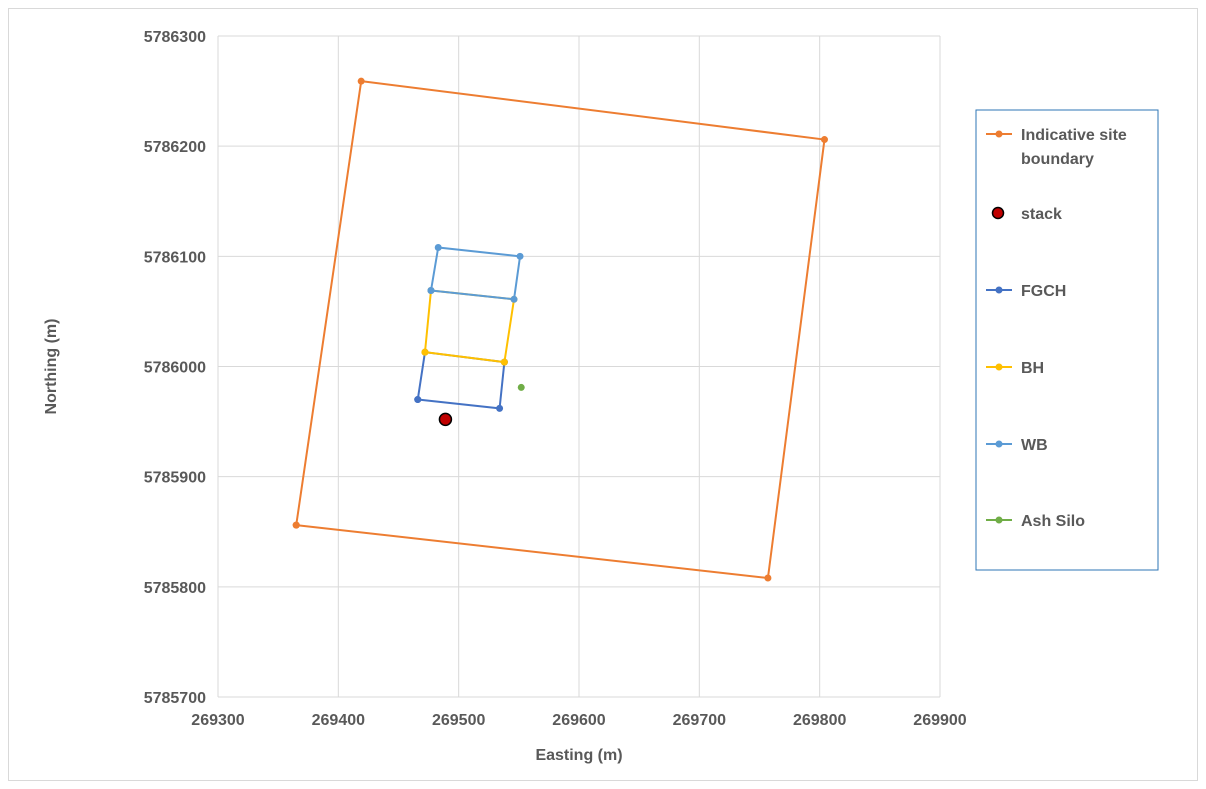 The width and height of the screenshot is (1206, 789). I want to click on y-tick-label: 5785700, so click(175, 698).